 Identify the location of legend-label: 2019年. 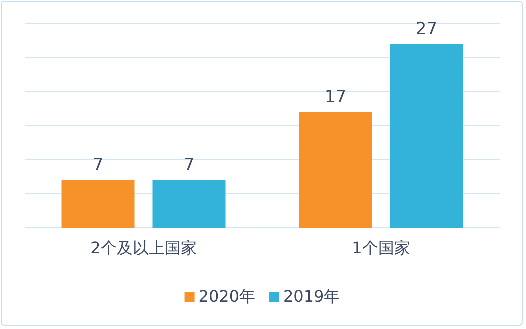
(312, 296).